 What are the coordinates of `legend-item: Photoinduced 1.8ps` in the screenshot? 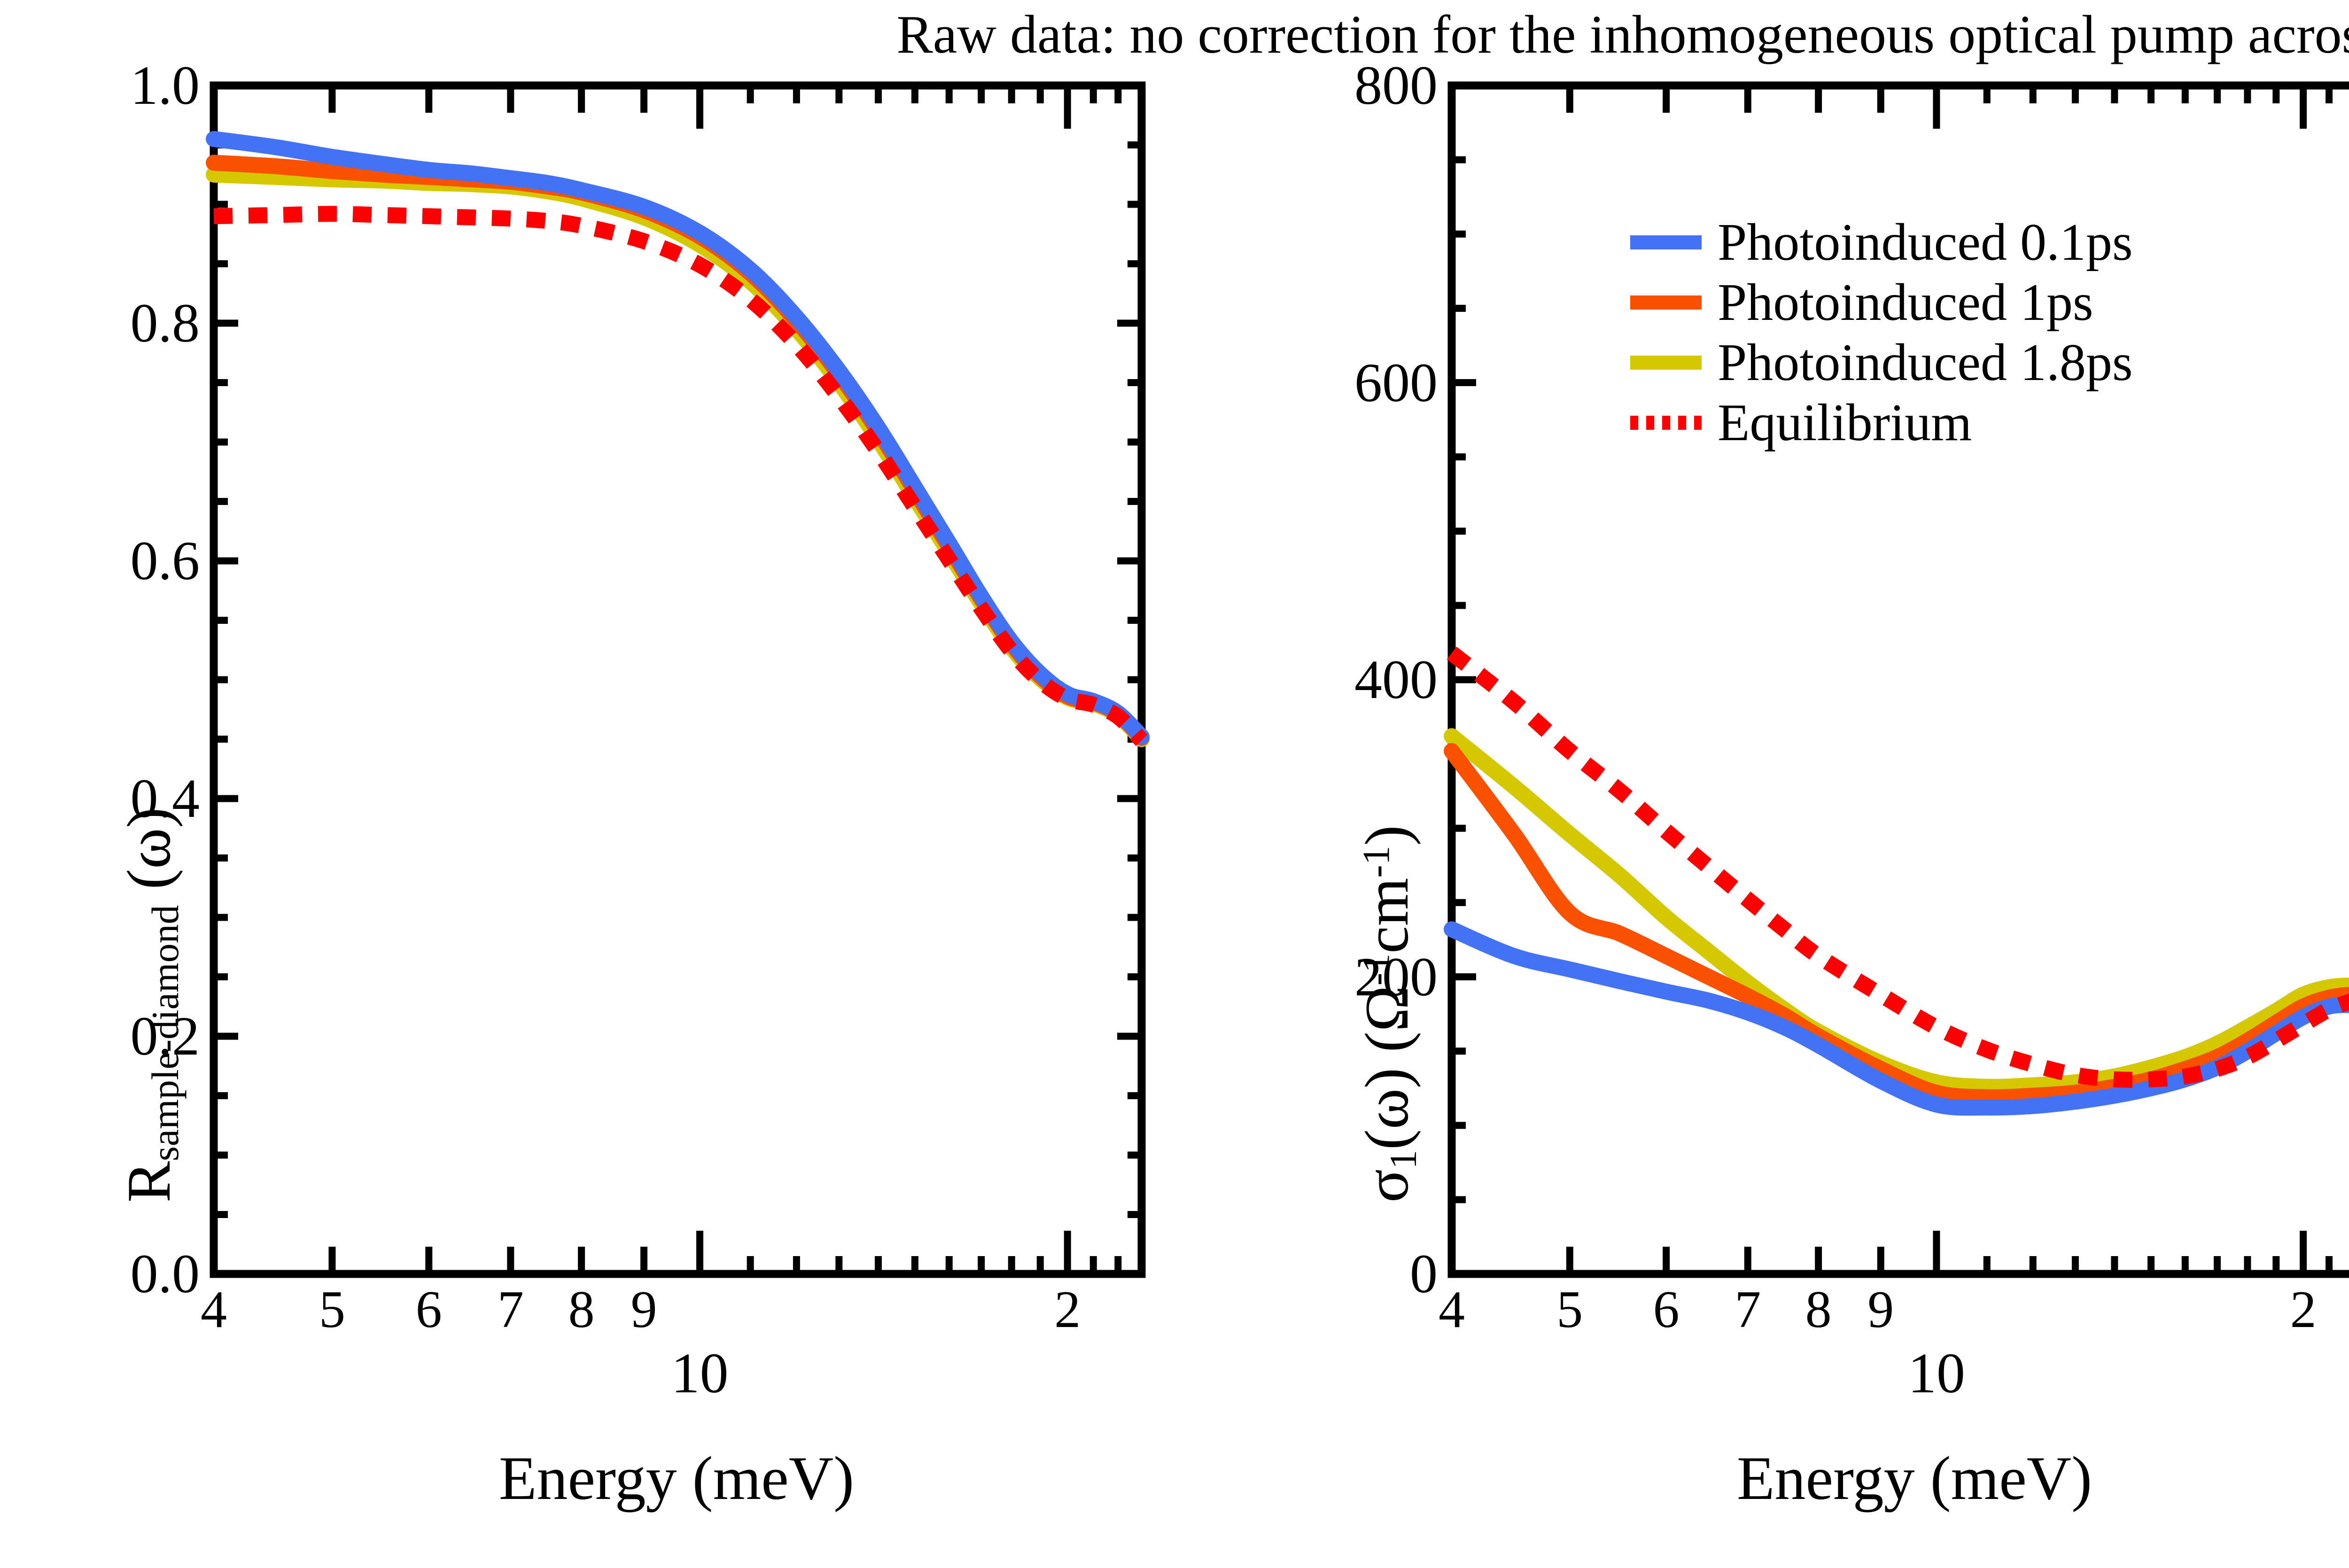 It's located at (1881, 363).